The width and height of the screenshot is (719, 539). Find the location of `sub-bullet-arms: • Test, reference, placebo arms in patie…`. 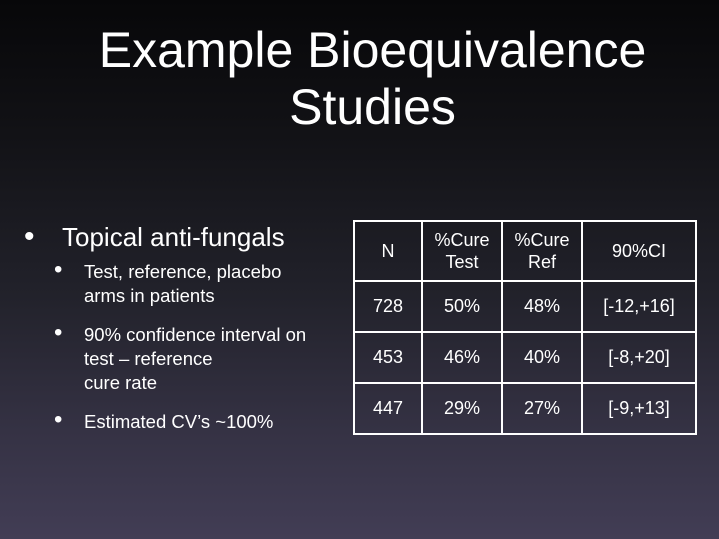

sub-bullet-arms: • Test, reference, placebo arms in patie… is located at coordinates (185, 282).